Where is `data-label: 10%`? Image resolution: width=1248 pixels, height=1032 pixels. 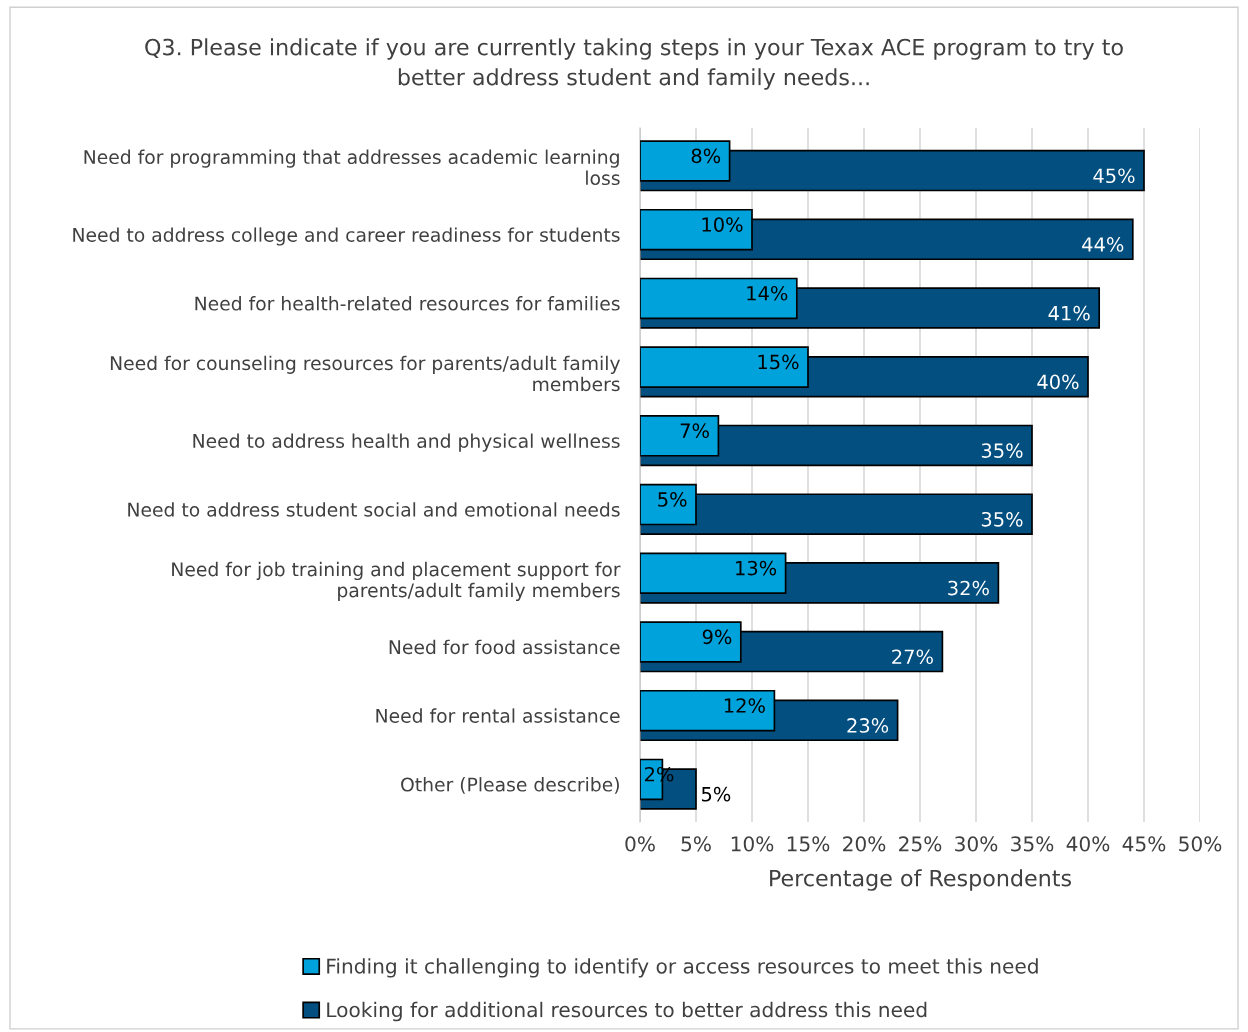
data-label: 10% is located at coordinates (722, 224).